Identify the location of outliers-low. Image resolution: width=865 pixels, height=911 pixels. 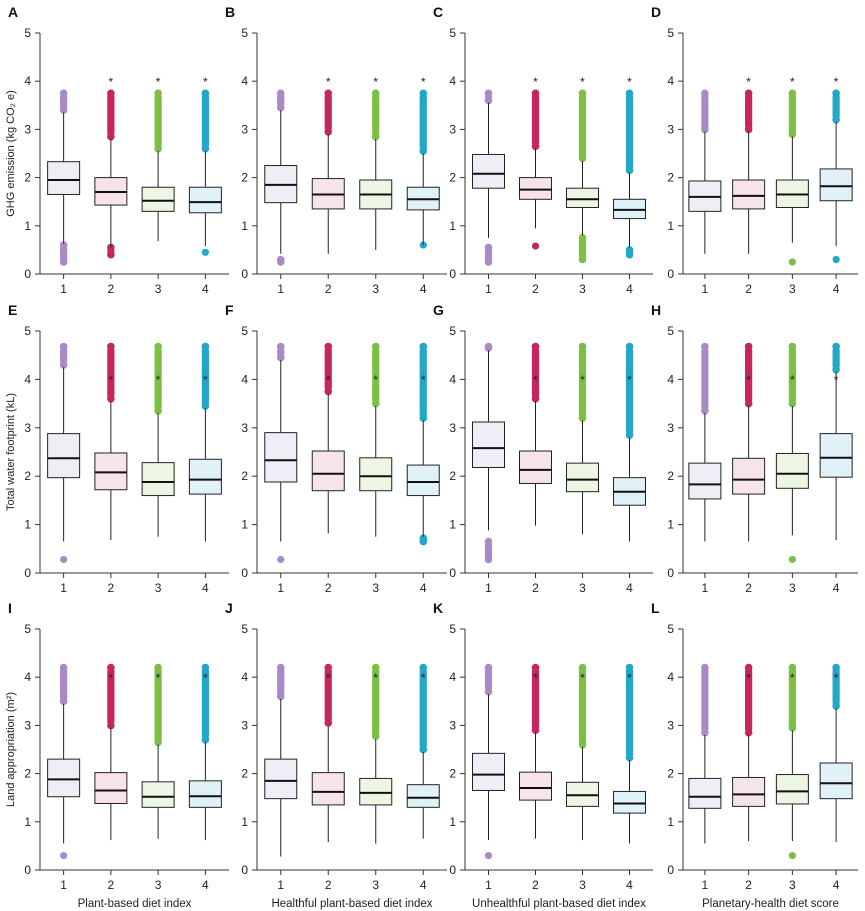
(582, 248).